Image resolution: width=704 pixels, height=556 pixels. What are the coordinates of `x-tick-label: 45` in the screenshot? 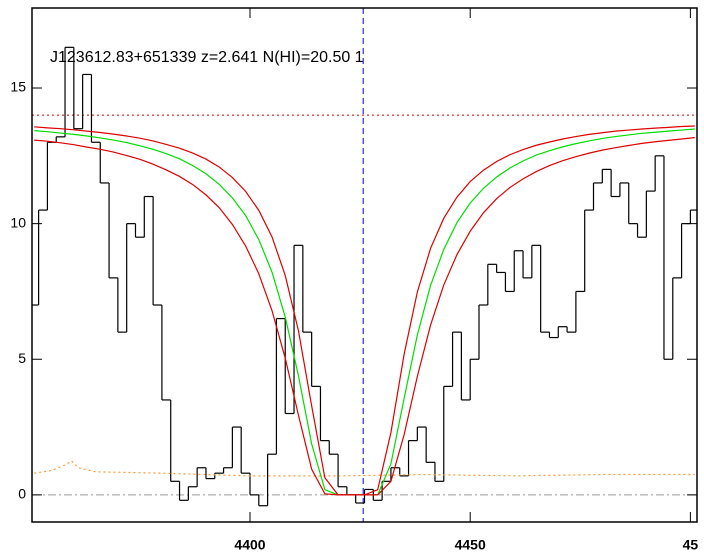 It's located at (691, 545).